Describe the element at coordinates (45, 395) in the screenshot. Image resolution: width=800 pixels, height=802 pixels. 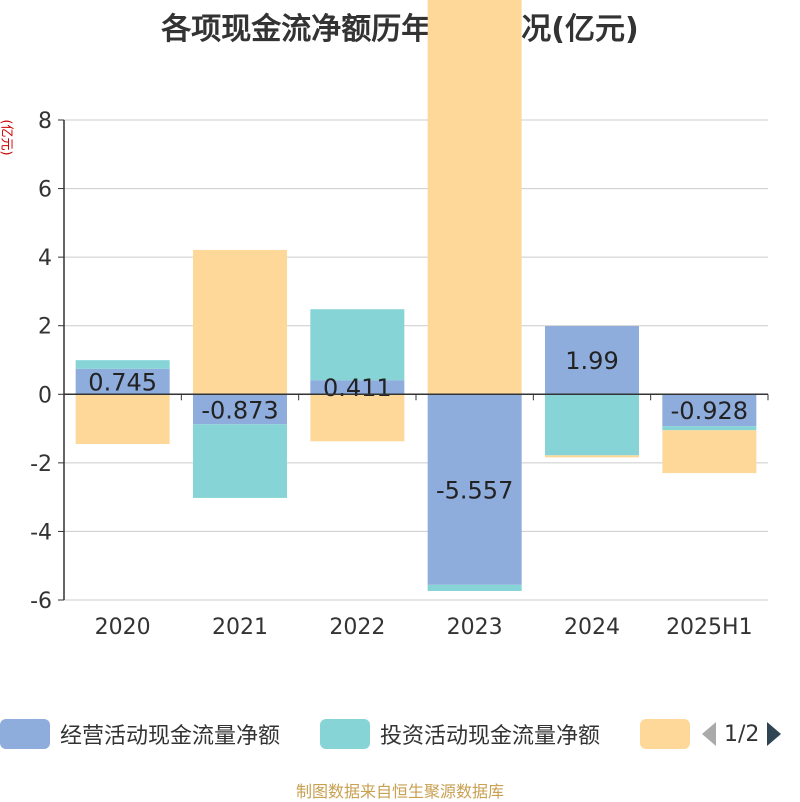
I see `y-tick-label: 0` at that location.